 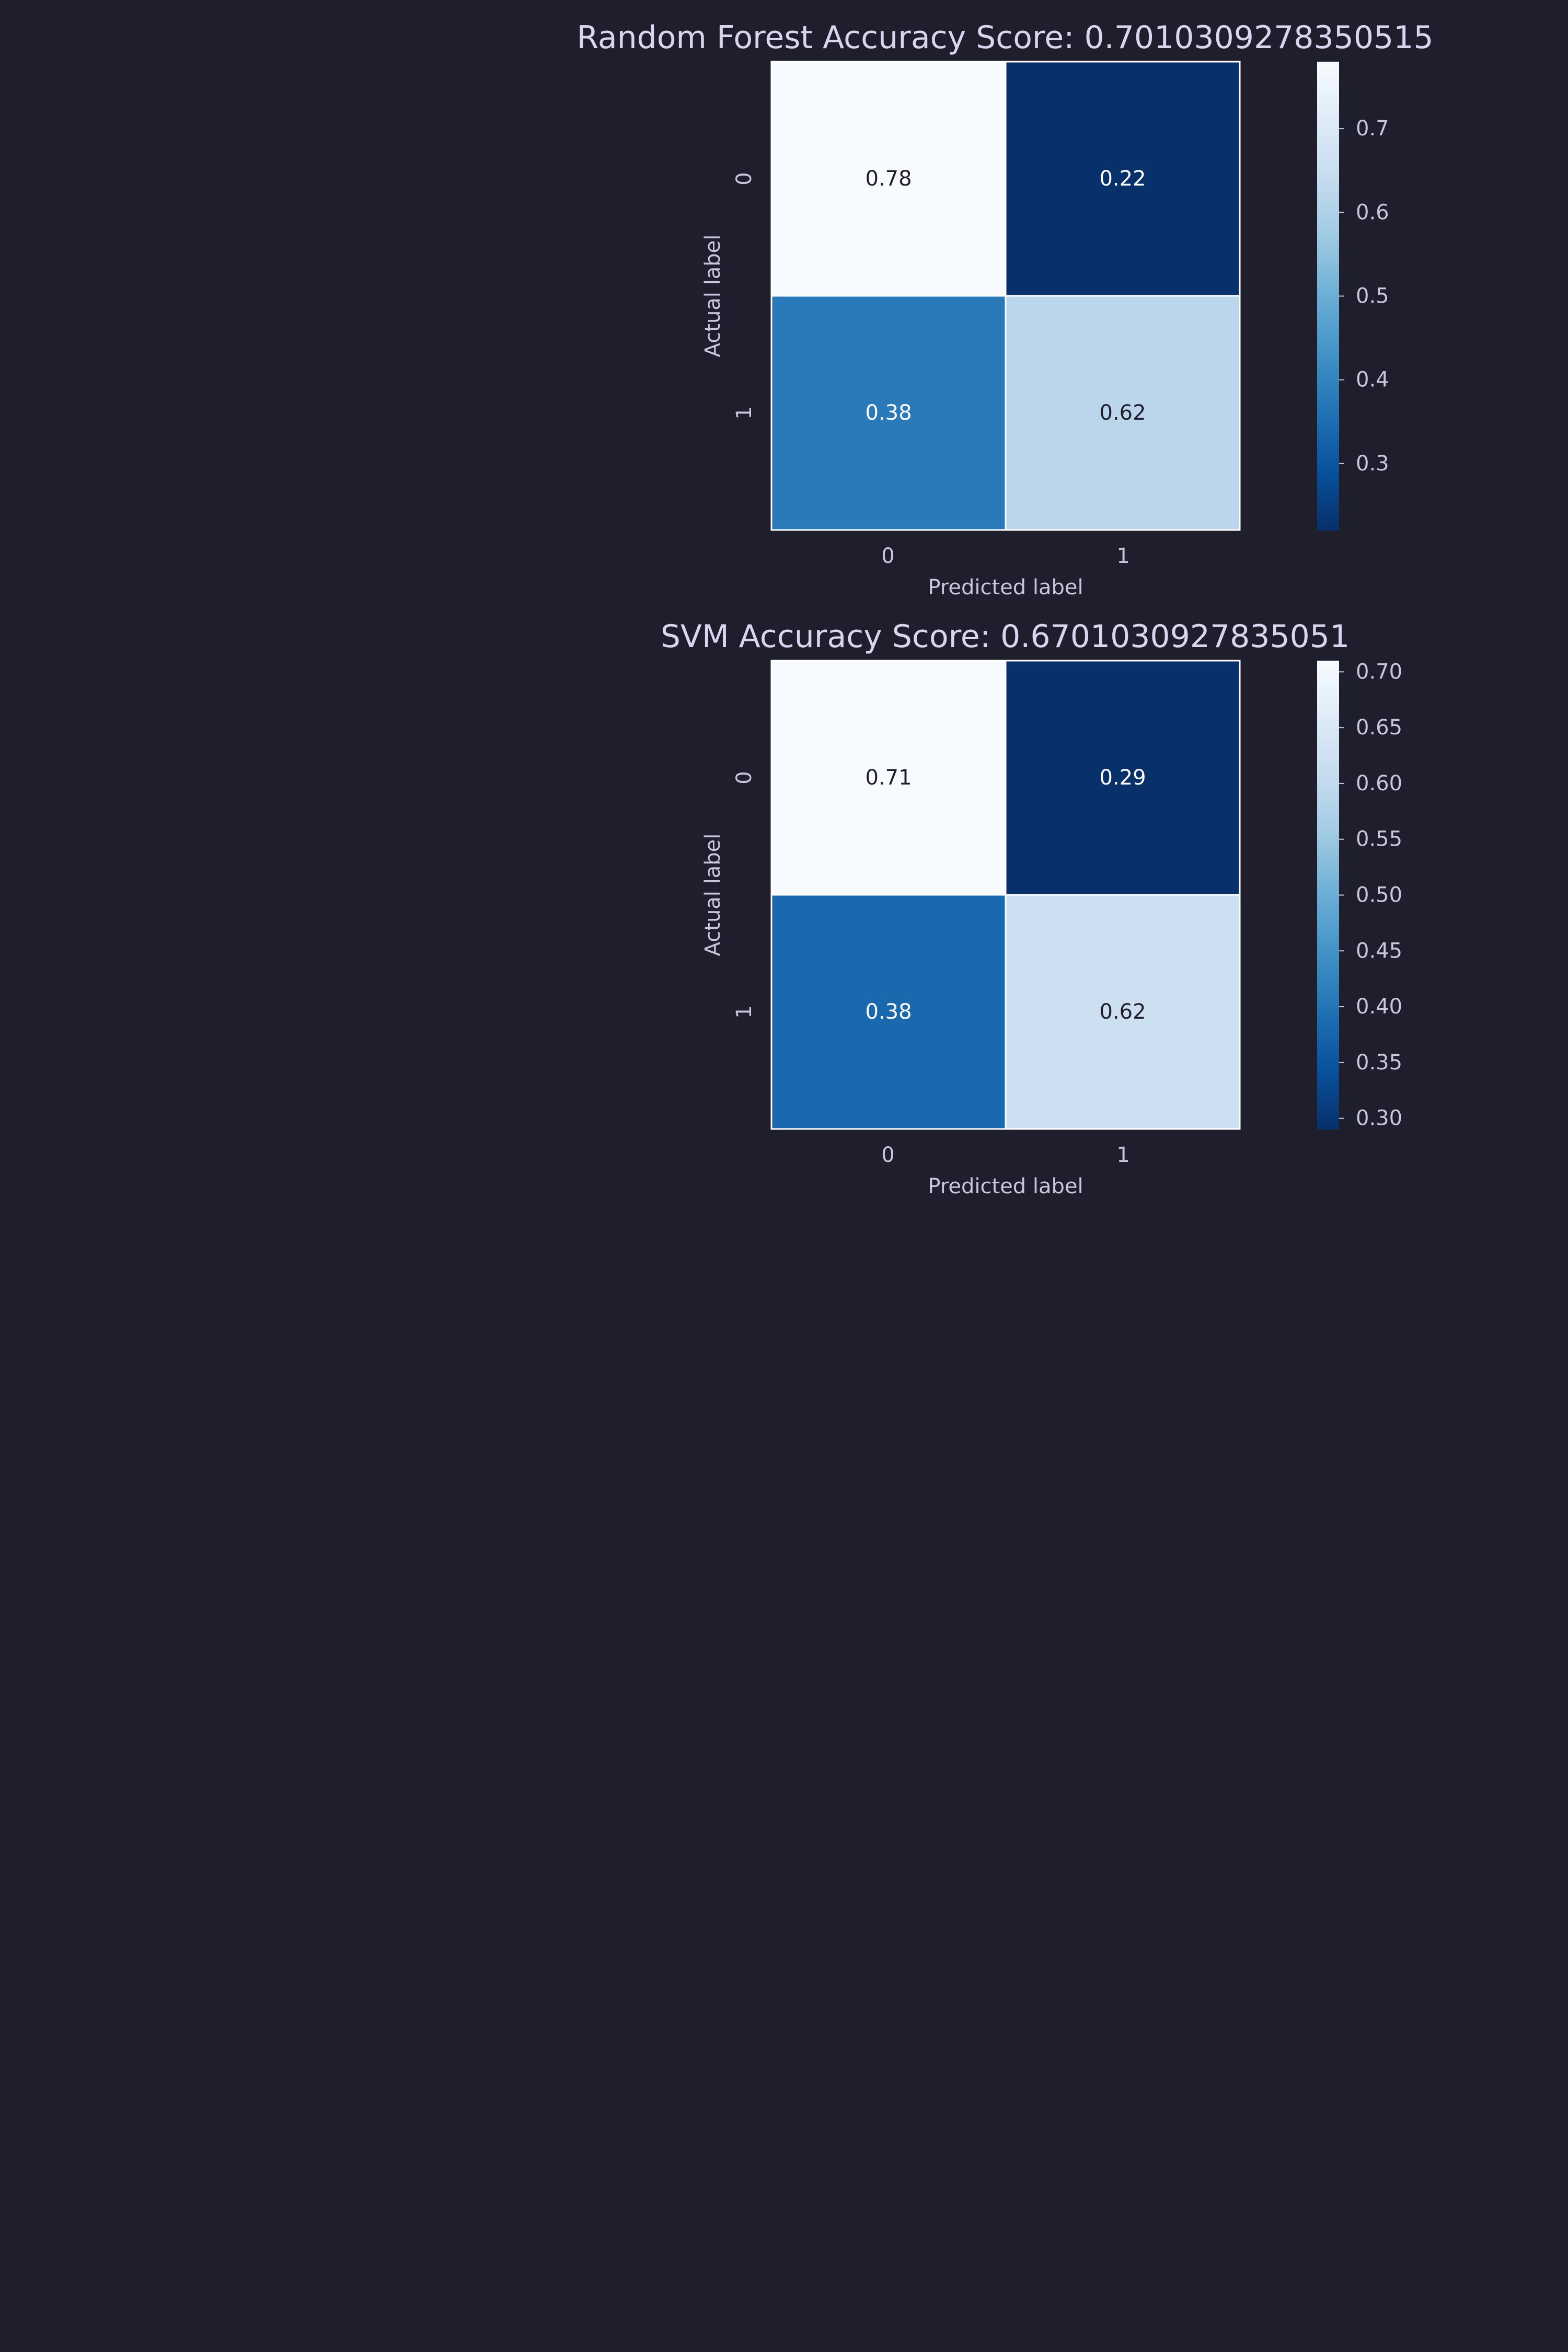 What do you see at coordinates (1379, 672) in the screenshot?
I see `colorbar-tick-label: 0.70` at bounding box center [1379, 672].